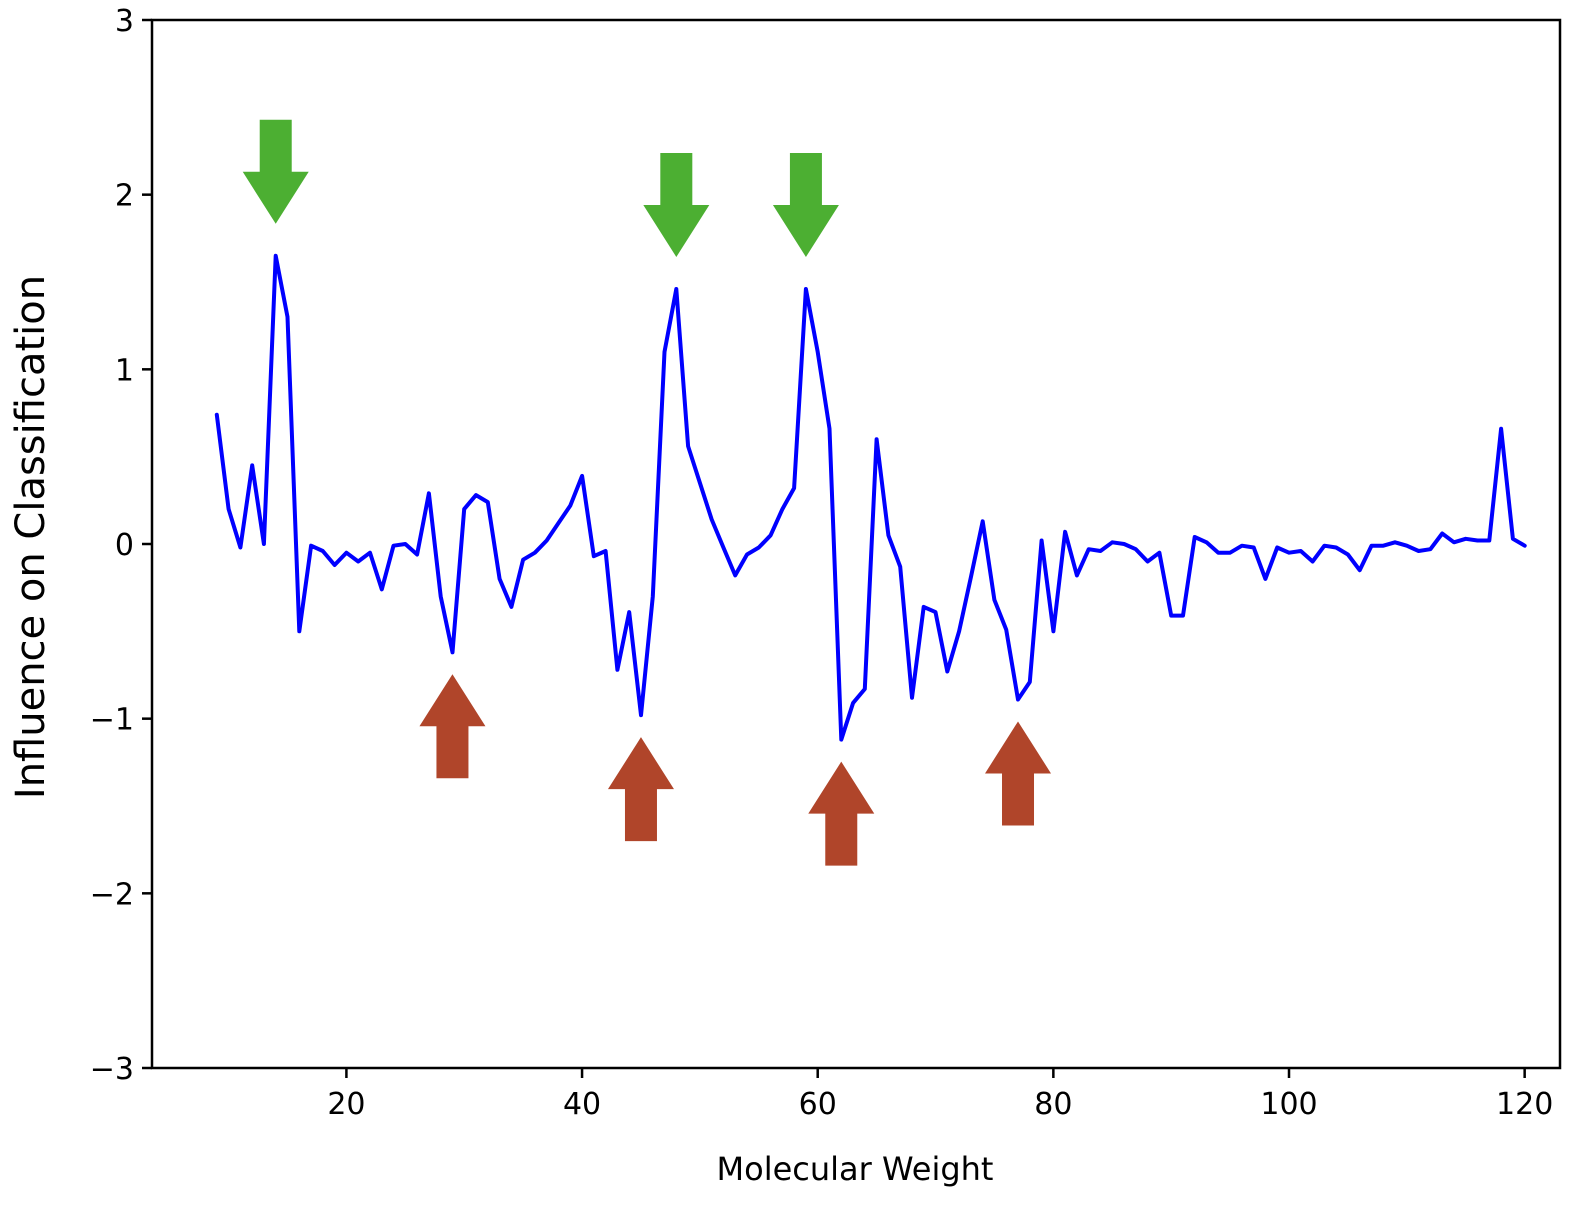  I want to click on x-axis-label: Molecular Weight, so click(855, 1169).